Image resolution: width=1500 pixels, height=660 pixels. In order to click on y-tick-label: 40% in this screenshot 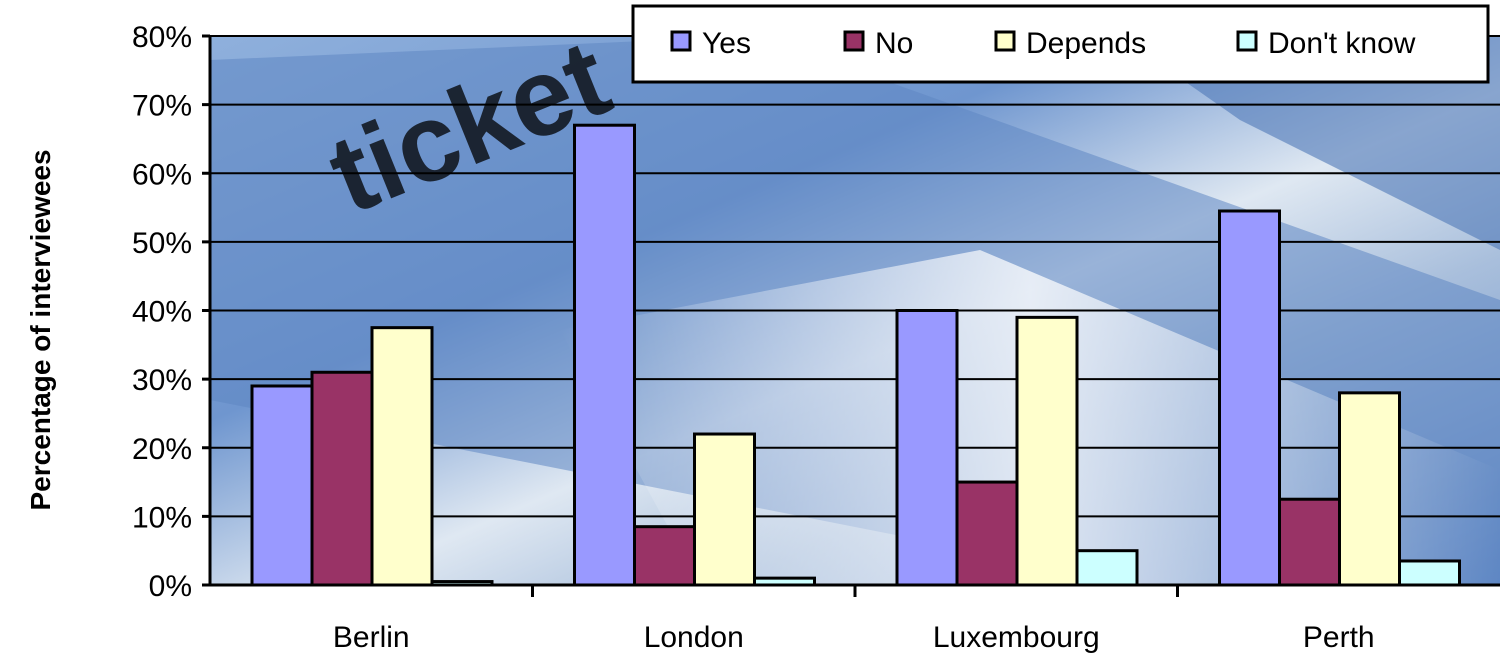, I will do `click(162, 312)`.